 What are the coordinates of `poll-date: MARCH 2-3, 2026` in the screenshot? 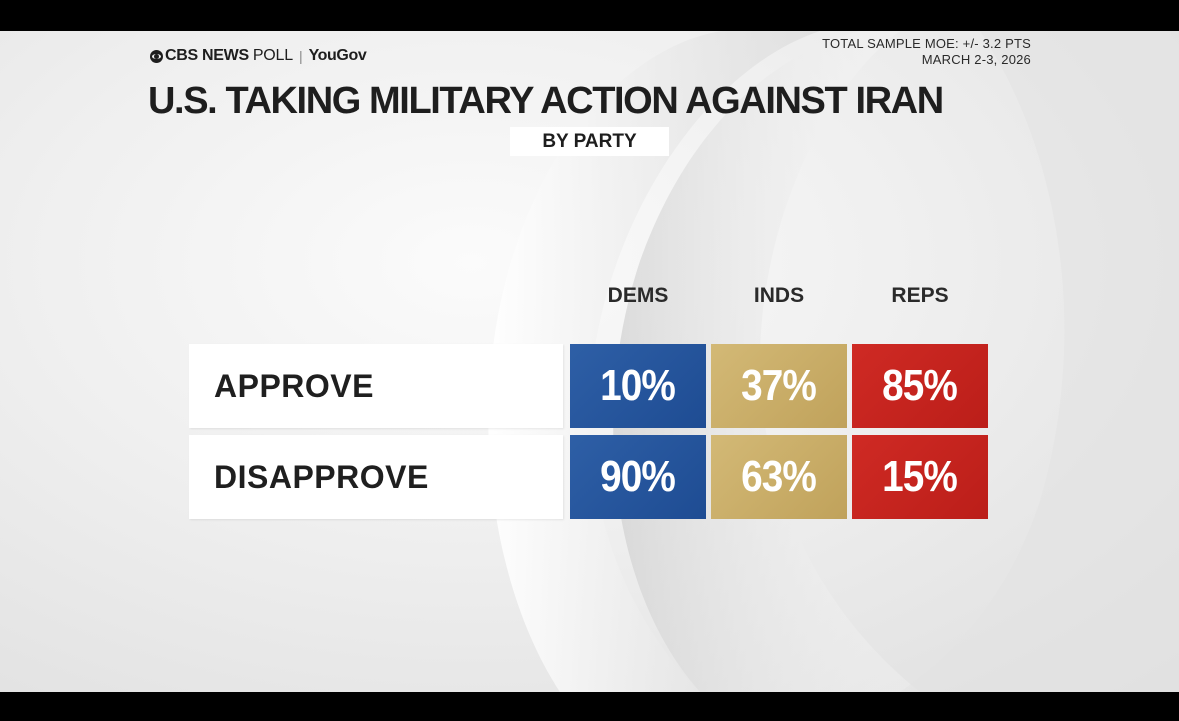 It's located at (976, 59).